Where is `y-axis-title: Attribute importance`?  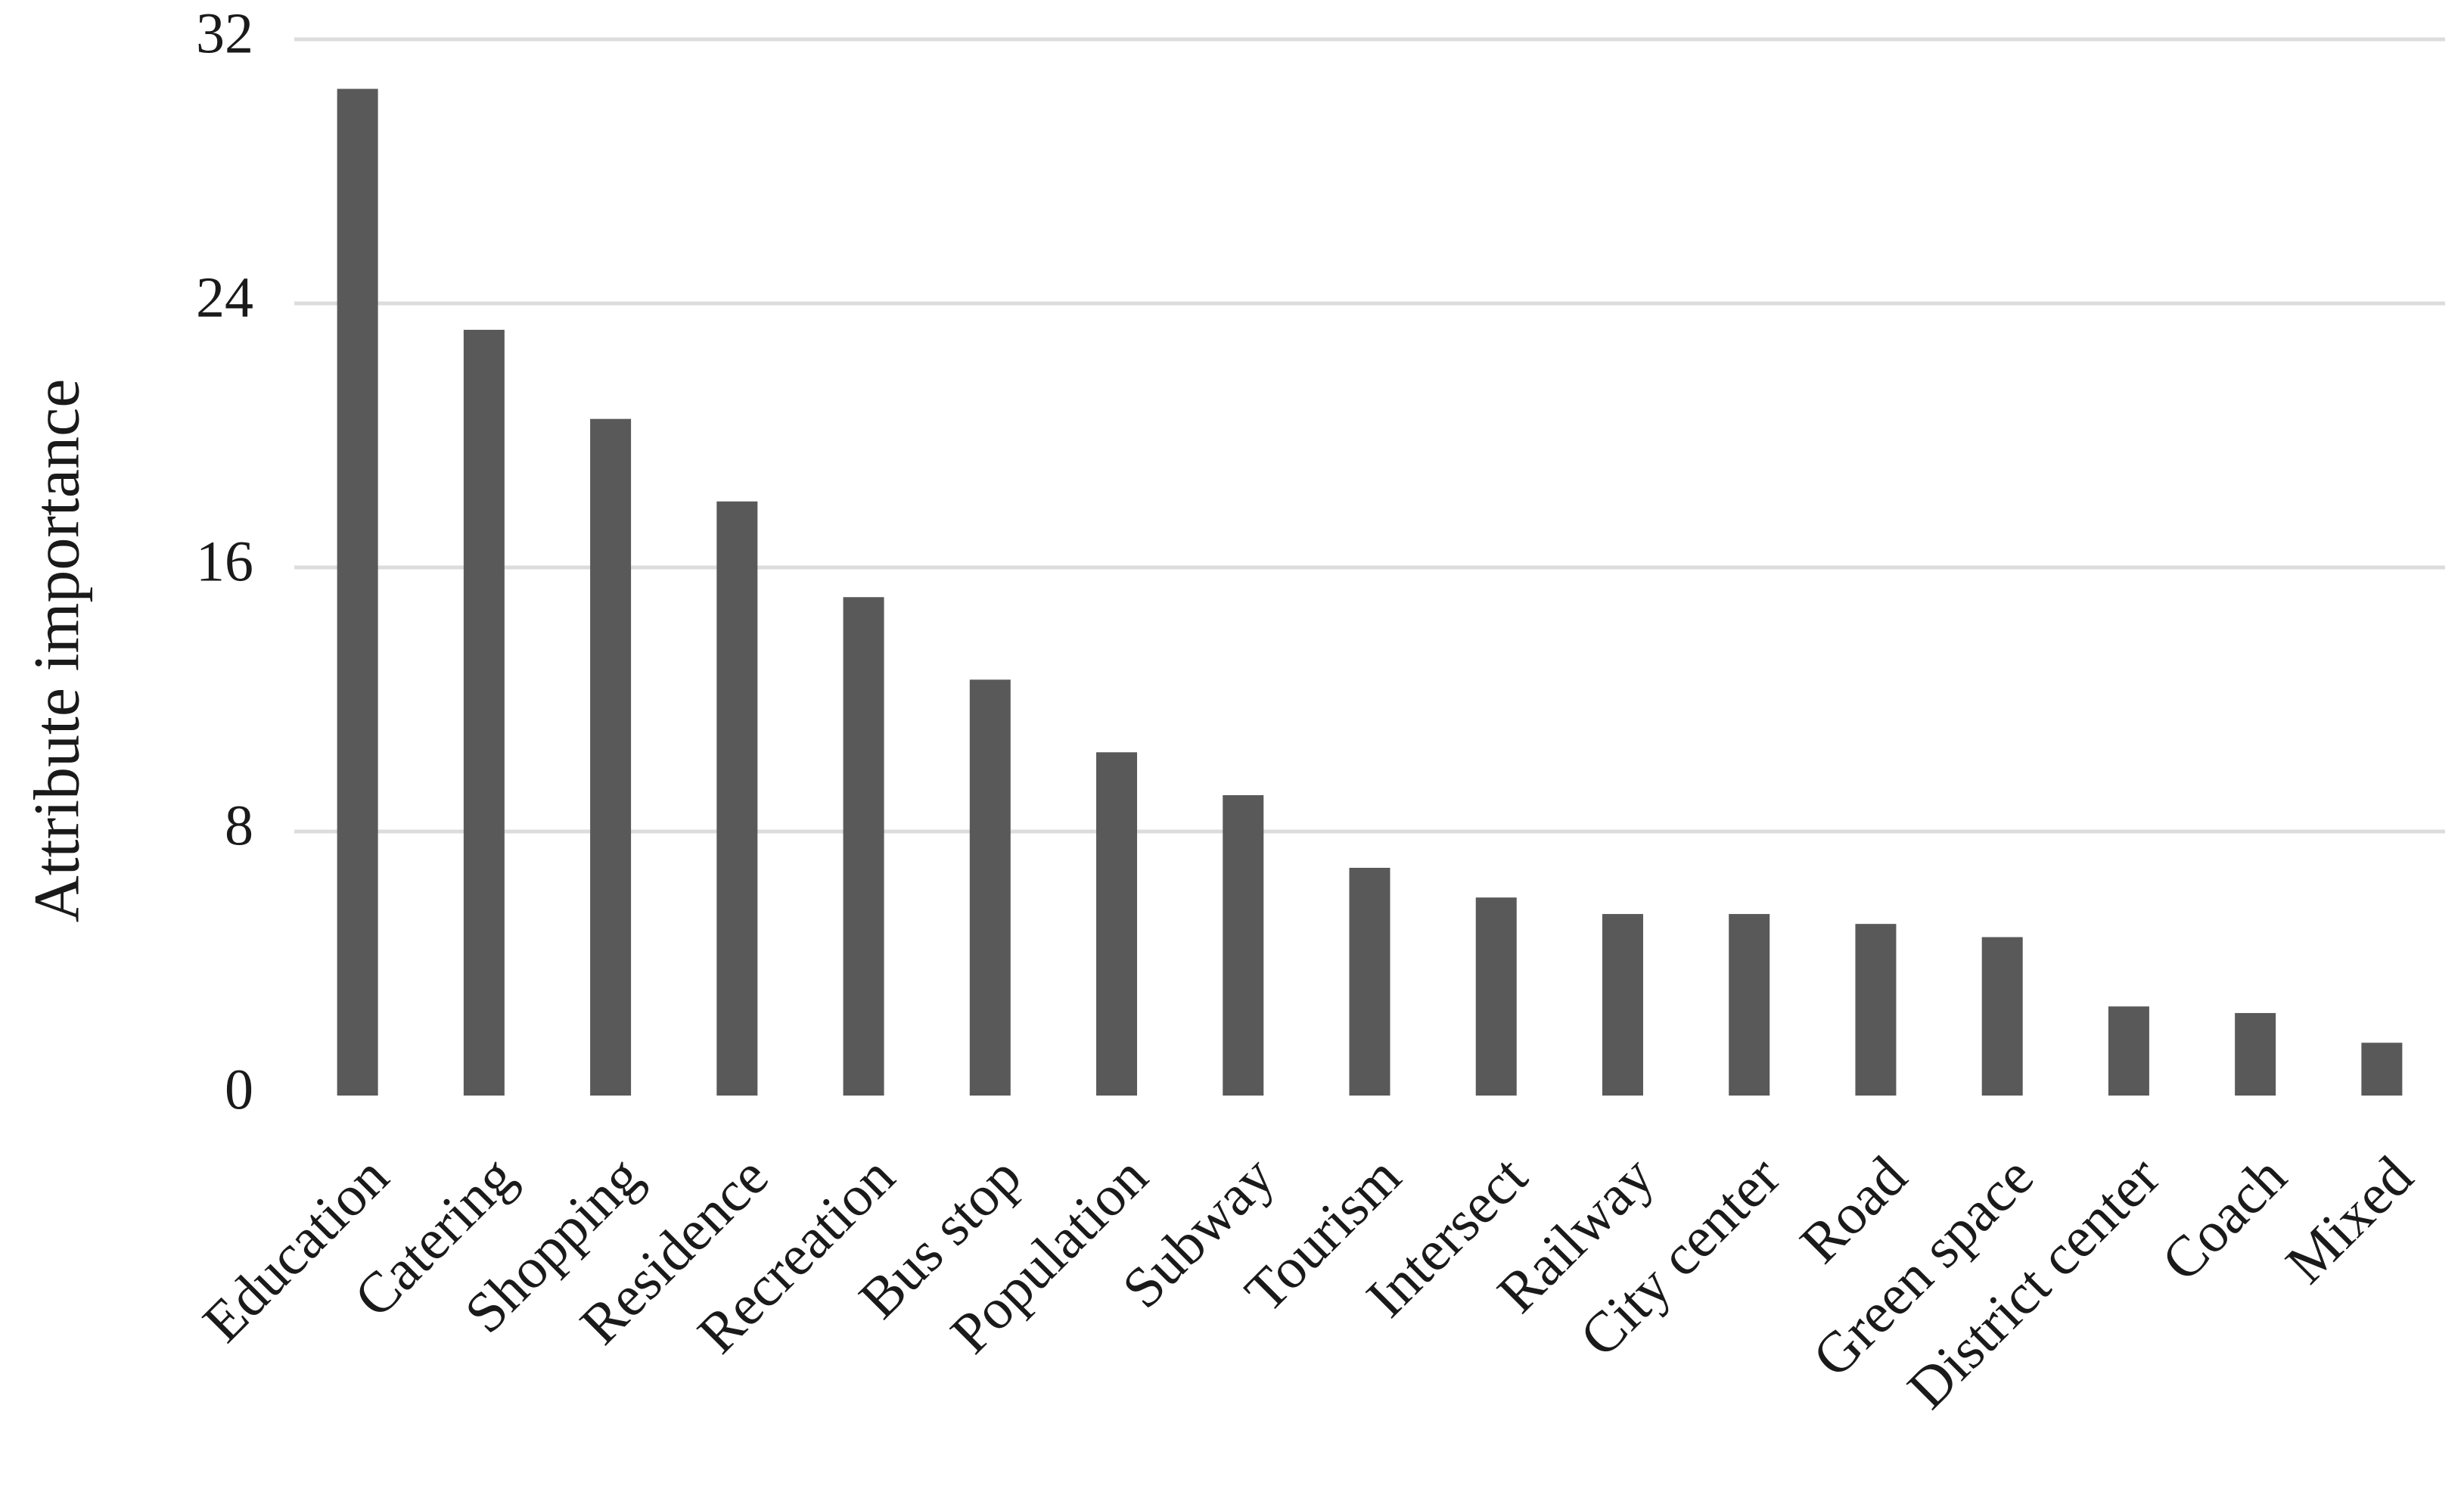 y-axis-title: Attribute importance is located at coordinates (56, 651).